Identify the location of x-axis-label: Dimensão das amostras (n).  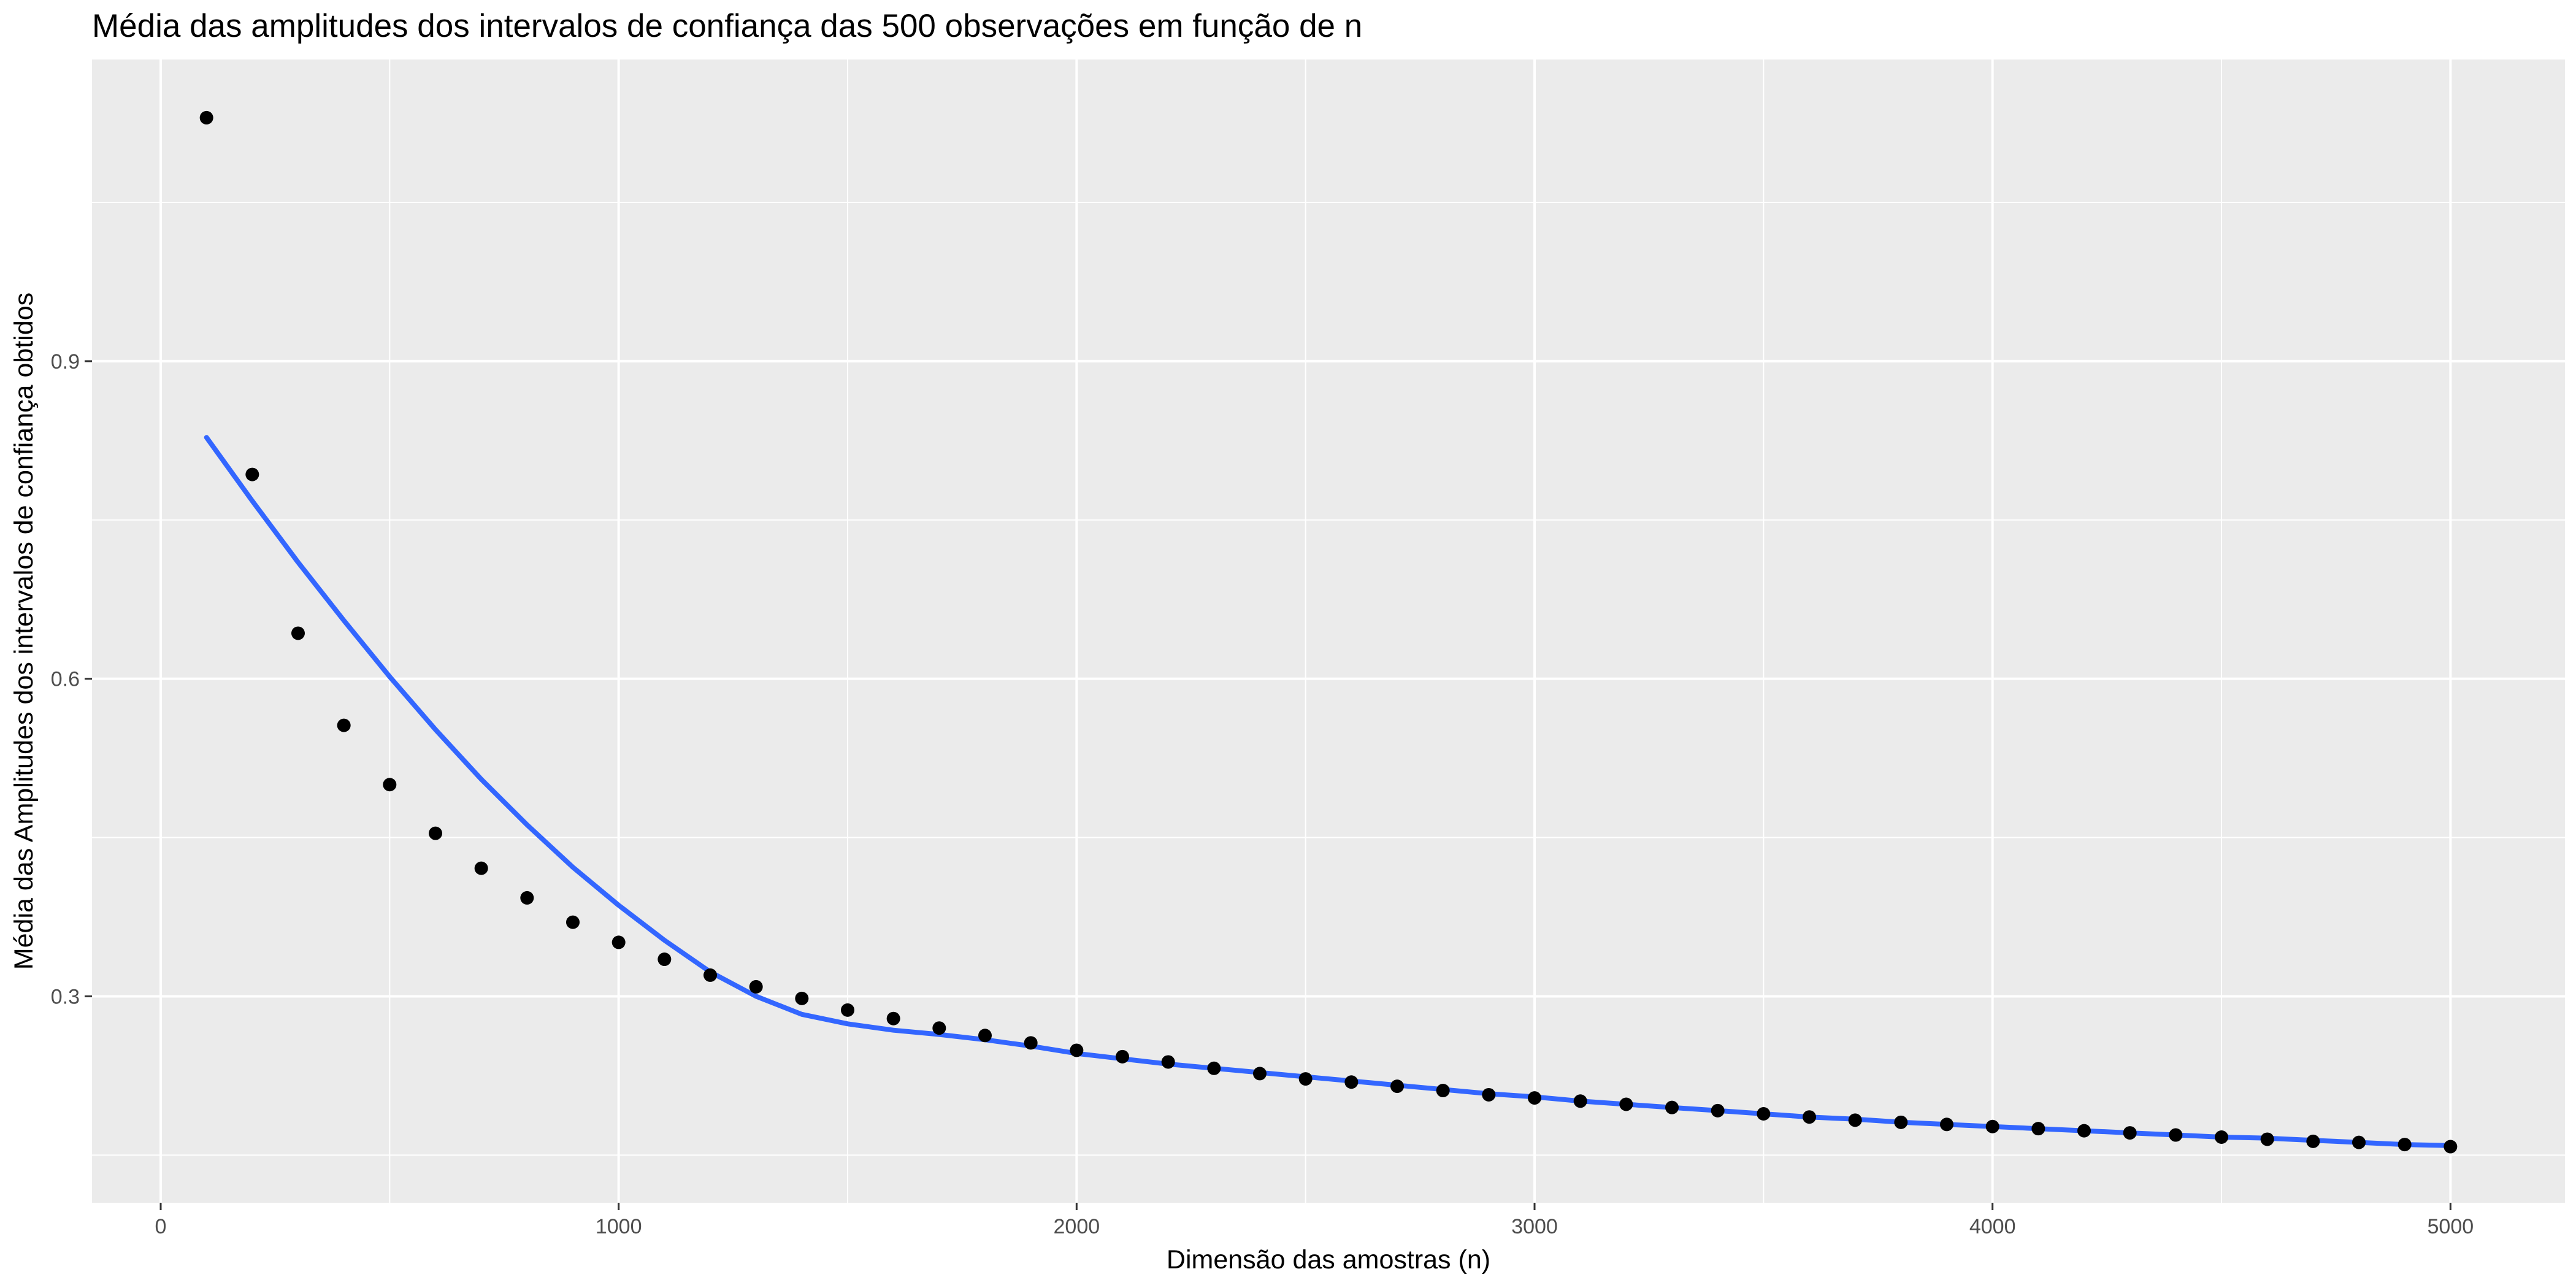
(1328, 1260).